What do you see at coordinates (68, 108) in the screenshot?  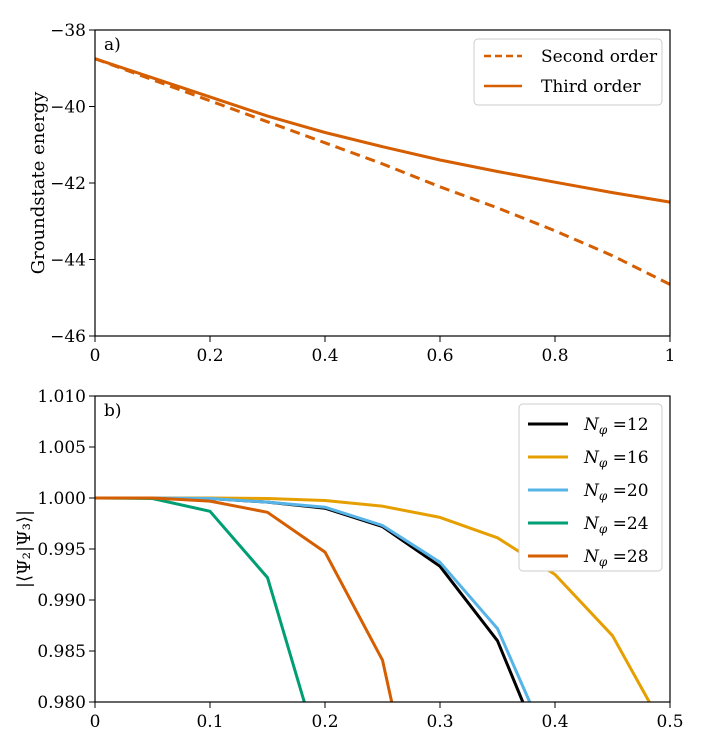 I see `panel-a-ytick-label: −40` at bounding box center [68, 108].